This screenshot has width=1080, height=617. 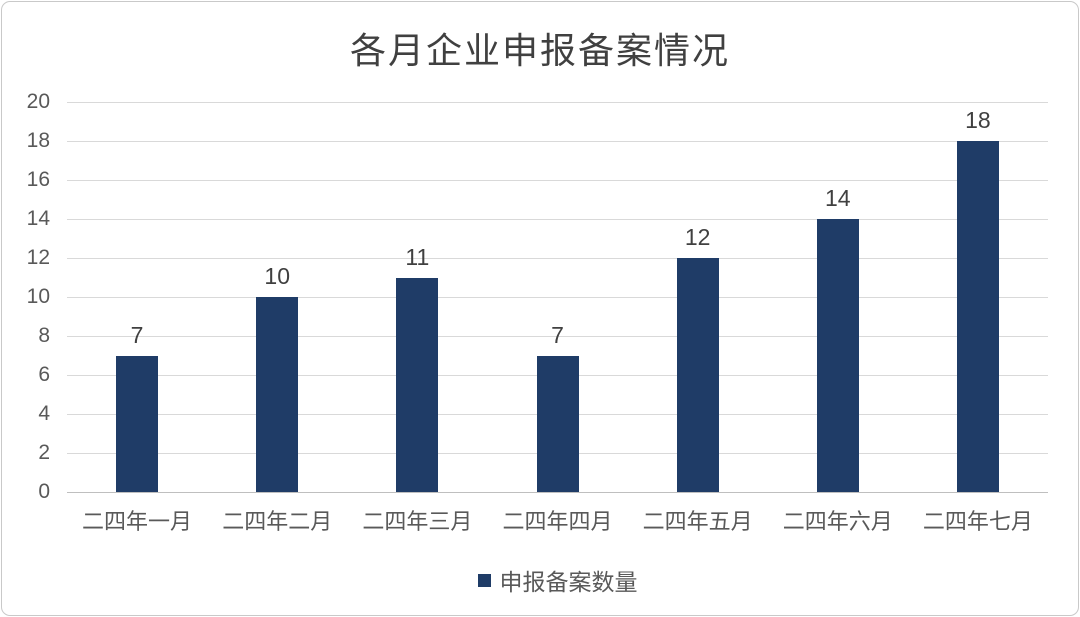 What do you see at coordinates (44, 335) in the screenshot?
I see `y-tick-label: 8` at bounding box center [44, 335].